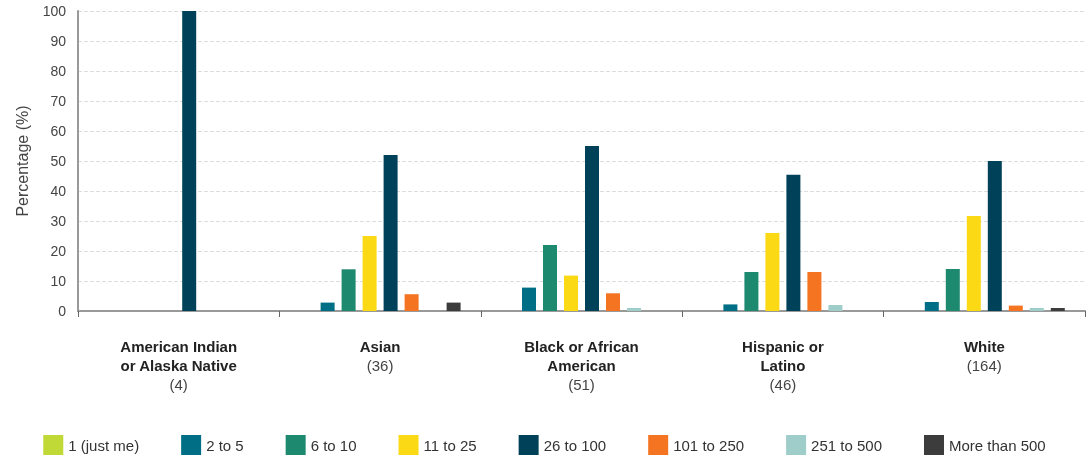 This screenshot has width=1089, height=462. What do you see at coordinates (58, 221) in the screenshot?
I see `y-tick-label: 30` at bounding box center [58, 221].